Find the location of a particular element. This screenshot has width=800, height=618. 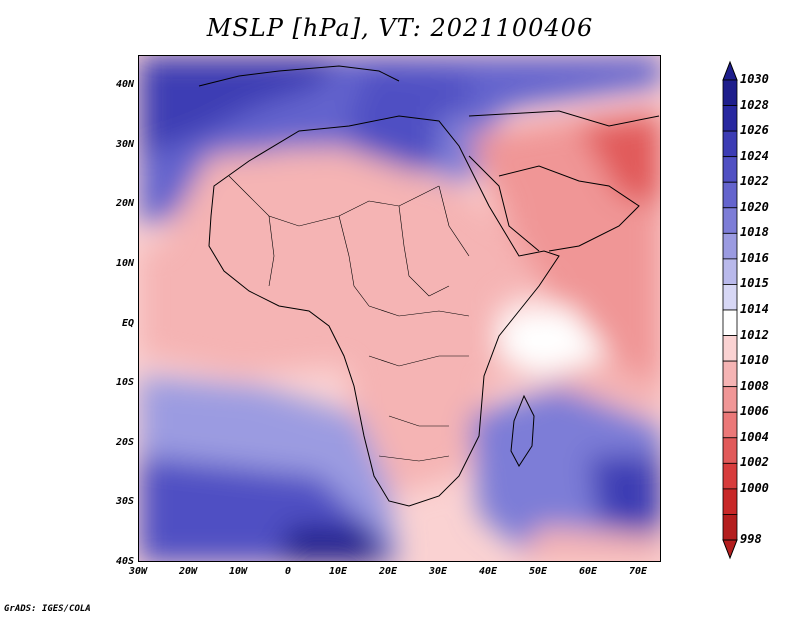

colorbar-label: 1016 is located at coordinates (754, 257).